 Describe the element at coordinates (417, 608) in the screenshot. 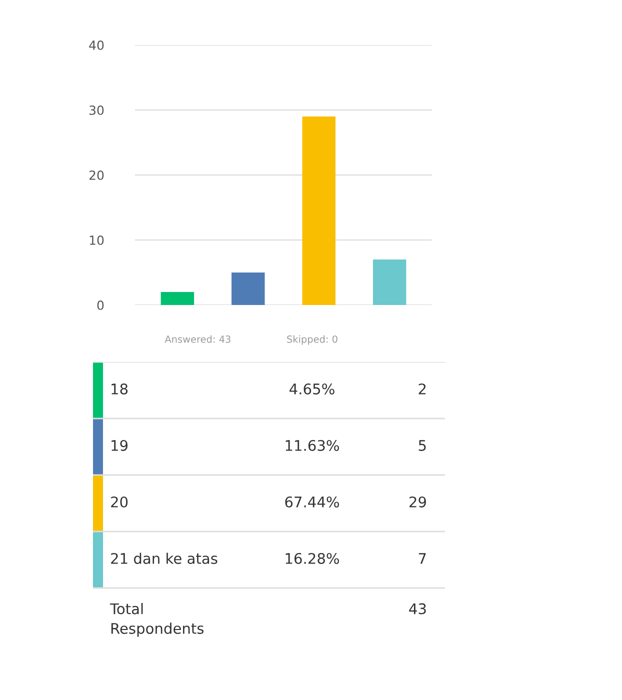

I see `text: 43` at that location.